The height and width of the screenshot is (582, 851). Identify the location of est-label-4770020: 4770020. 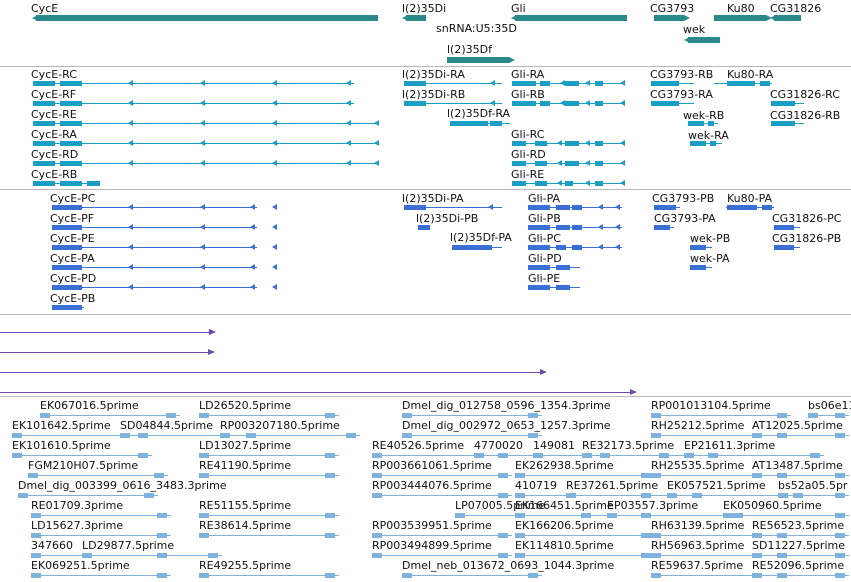
(498, 445).